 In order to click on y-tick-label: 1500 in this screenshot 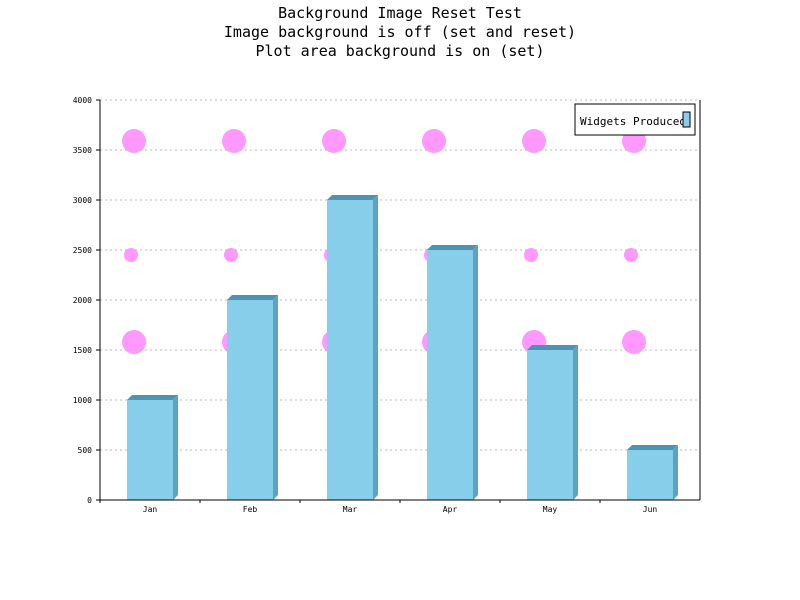, I will do `click(82, 350)`.